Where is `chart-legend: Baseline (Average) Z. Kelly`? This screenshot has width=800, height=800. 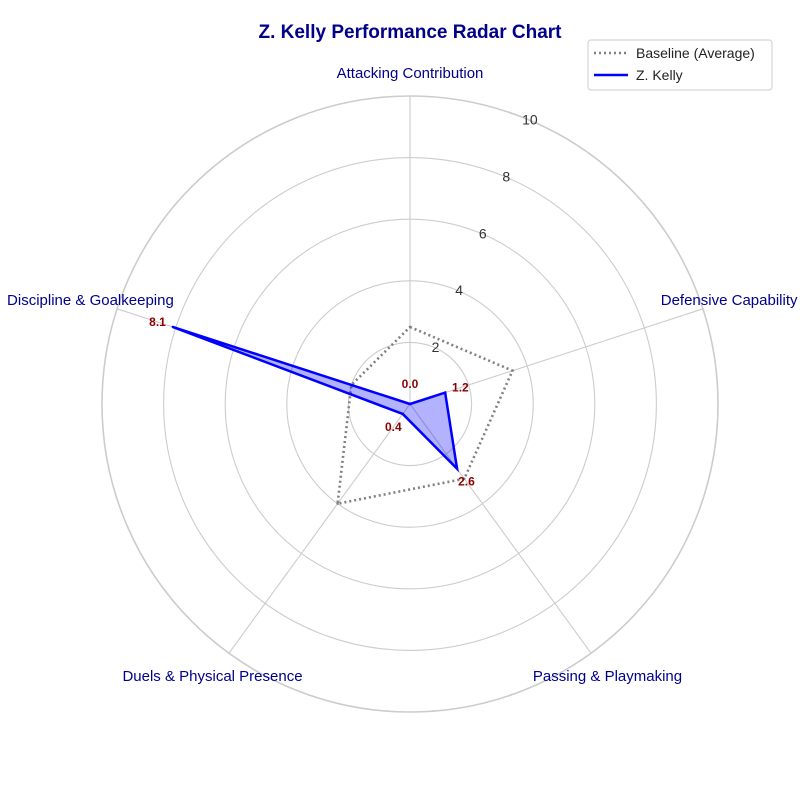
chart-legend: Baseline (Average) Z. Kelly is located at coordinates (680, 65).